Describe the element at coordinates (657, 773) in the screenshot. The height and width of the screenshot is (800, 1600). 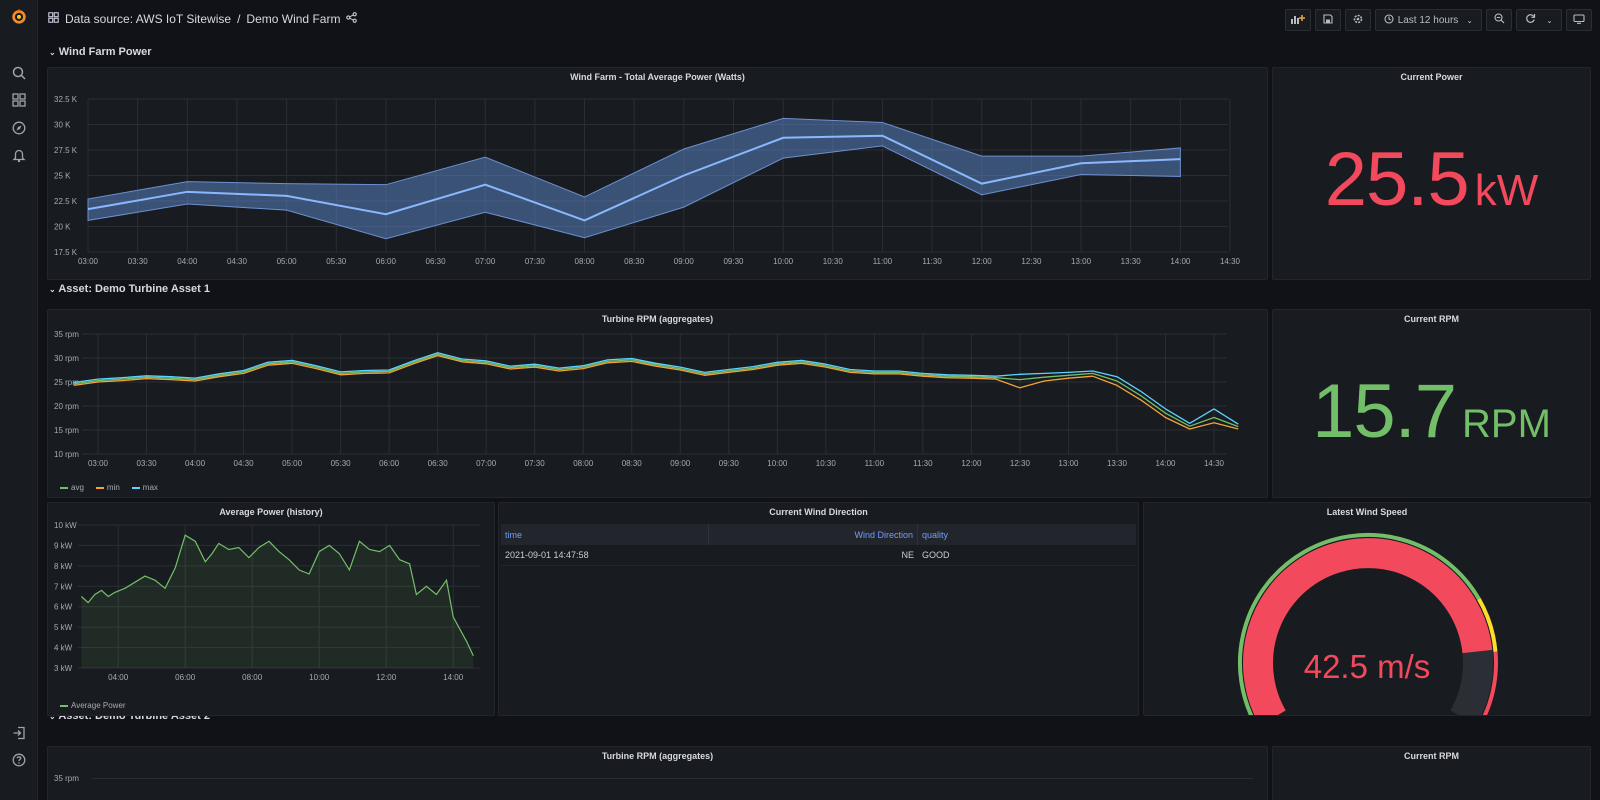
I see `panel-turbine-rpm-asset-2: Turbine RPM (aggregates) 35 rpm` at that location.